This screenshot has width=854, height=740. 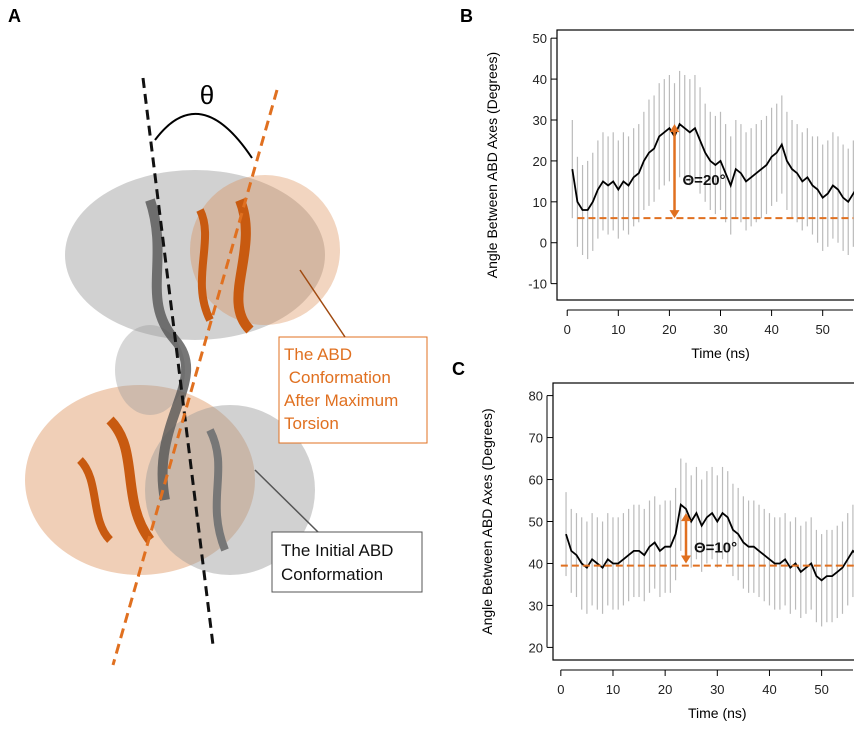 I want to click on y-tick-label: 60, so click(x=536, y=480).